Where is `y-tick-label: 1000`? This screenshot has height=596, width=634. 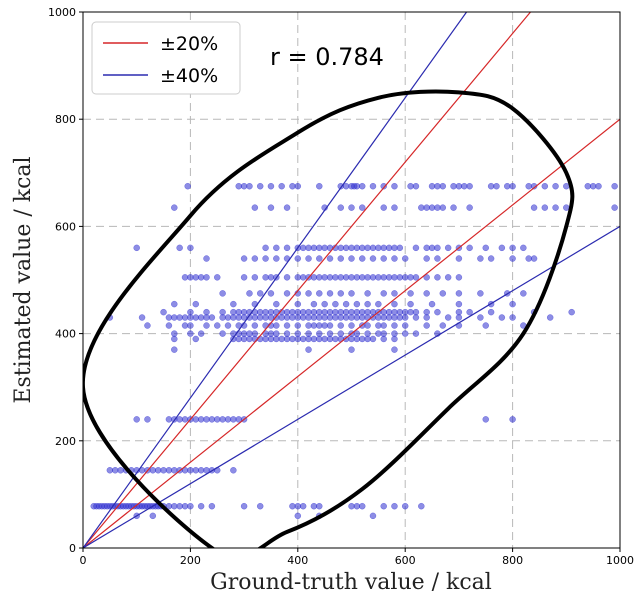 y-tick-label: 1000 is located at coordinates (62, 12).